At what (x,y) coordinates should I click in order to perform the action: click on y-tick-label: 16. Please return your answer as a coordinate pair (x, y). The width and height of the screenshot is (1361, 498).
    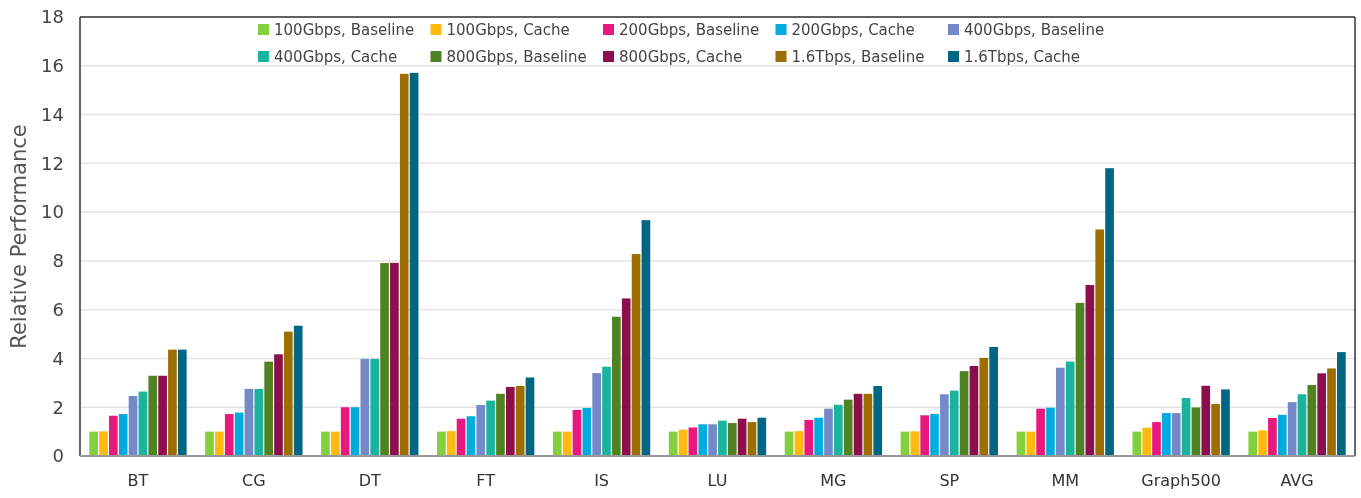
    Looking at the image, I should click on (52, 66).